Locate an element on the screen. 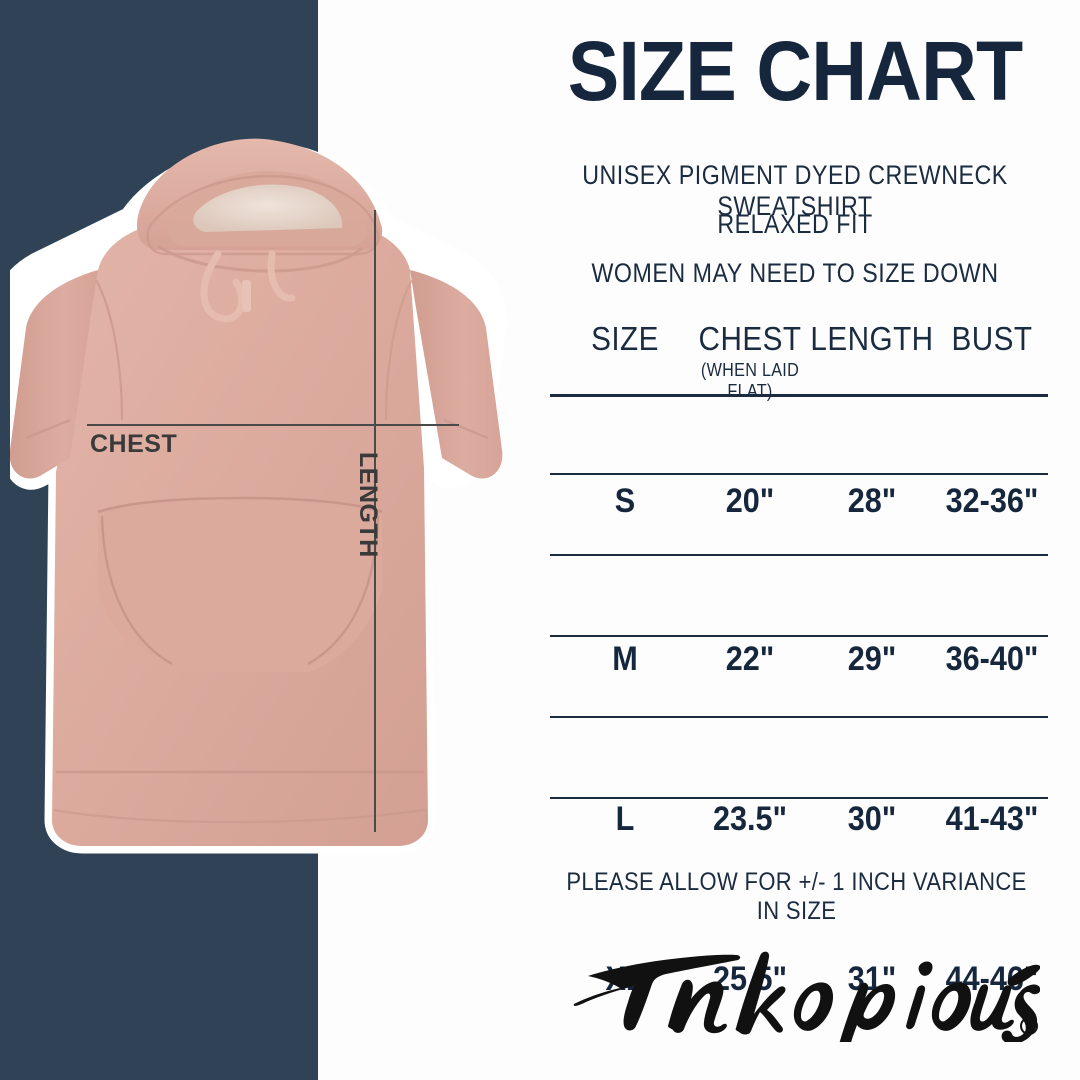 This screenshot has height=1080, width=1080. cell-chest: 20" is located at coordinates (750, 501).